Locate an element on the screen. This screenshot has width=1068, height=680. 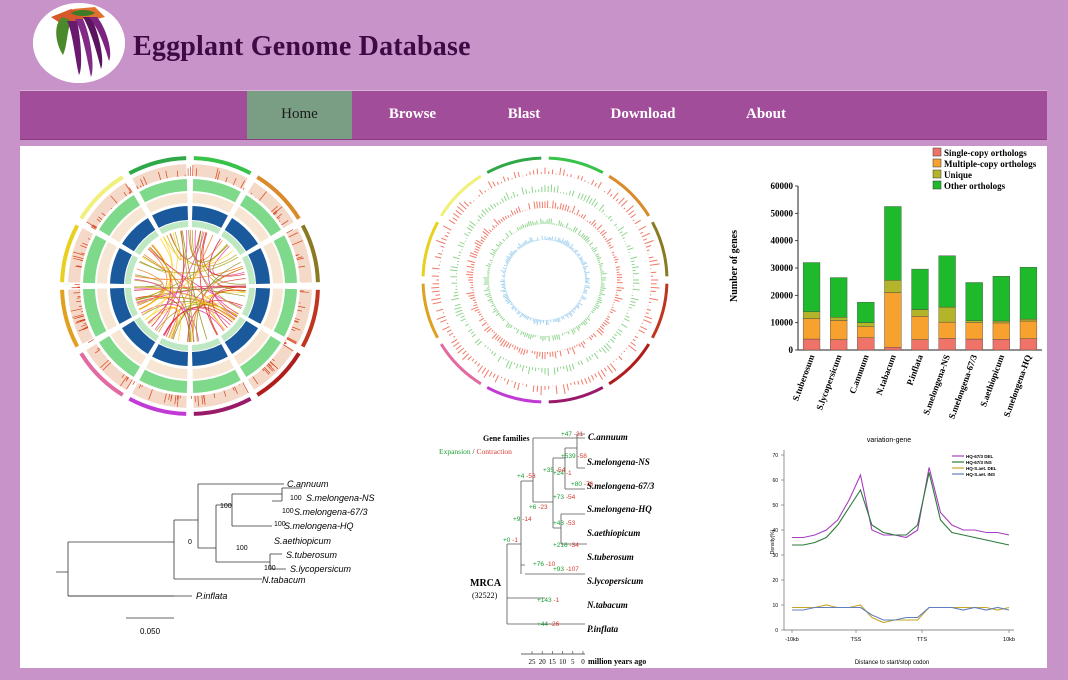
nav-home: Home is located at coordinates (299, 115).